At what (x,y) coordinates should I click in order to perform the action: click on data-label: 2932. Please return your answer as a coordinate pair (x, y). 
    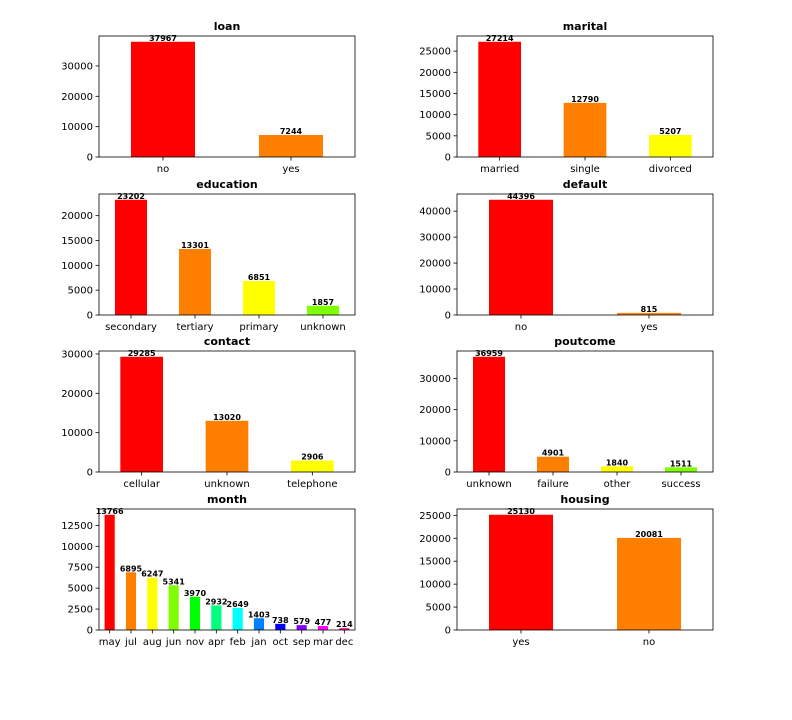
    Looking at the image, I should click on (216, 601).